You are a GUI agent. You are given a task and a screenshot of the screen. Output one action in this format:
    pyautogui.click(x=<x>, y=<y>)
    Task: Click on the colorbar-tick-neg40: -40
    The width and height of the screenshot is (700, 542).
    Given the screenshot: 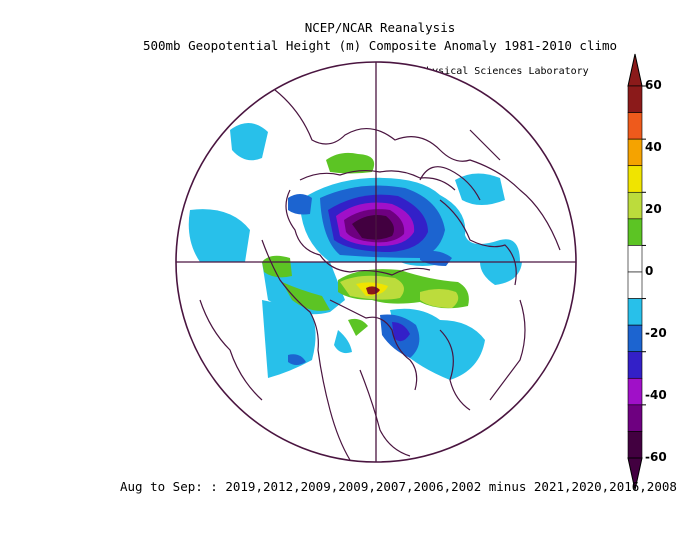 What is the action you would take?
    pyautogui.click(x=656, y=395)
    